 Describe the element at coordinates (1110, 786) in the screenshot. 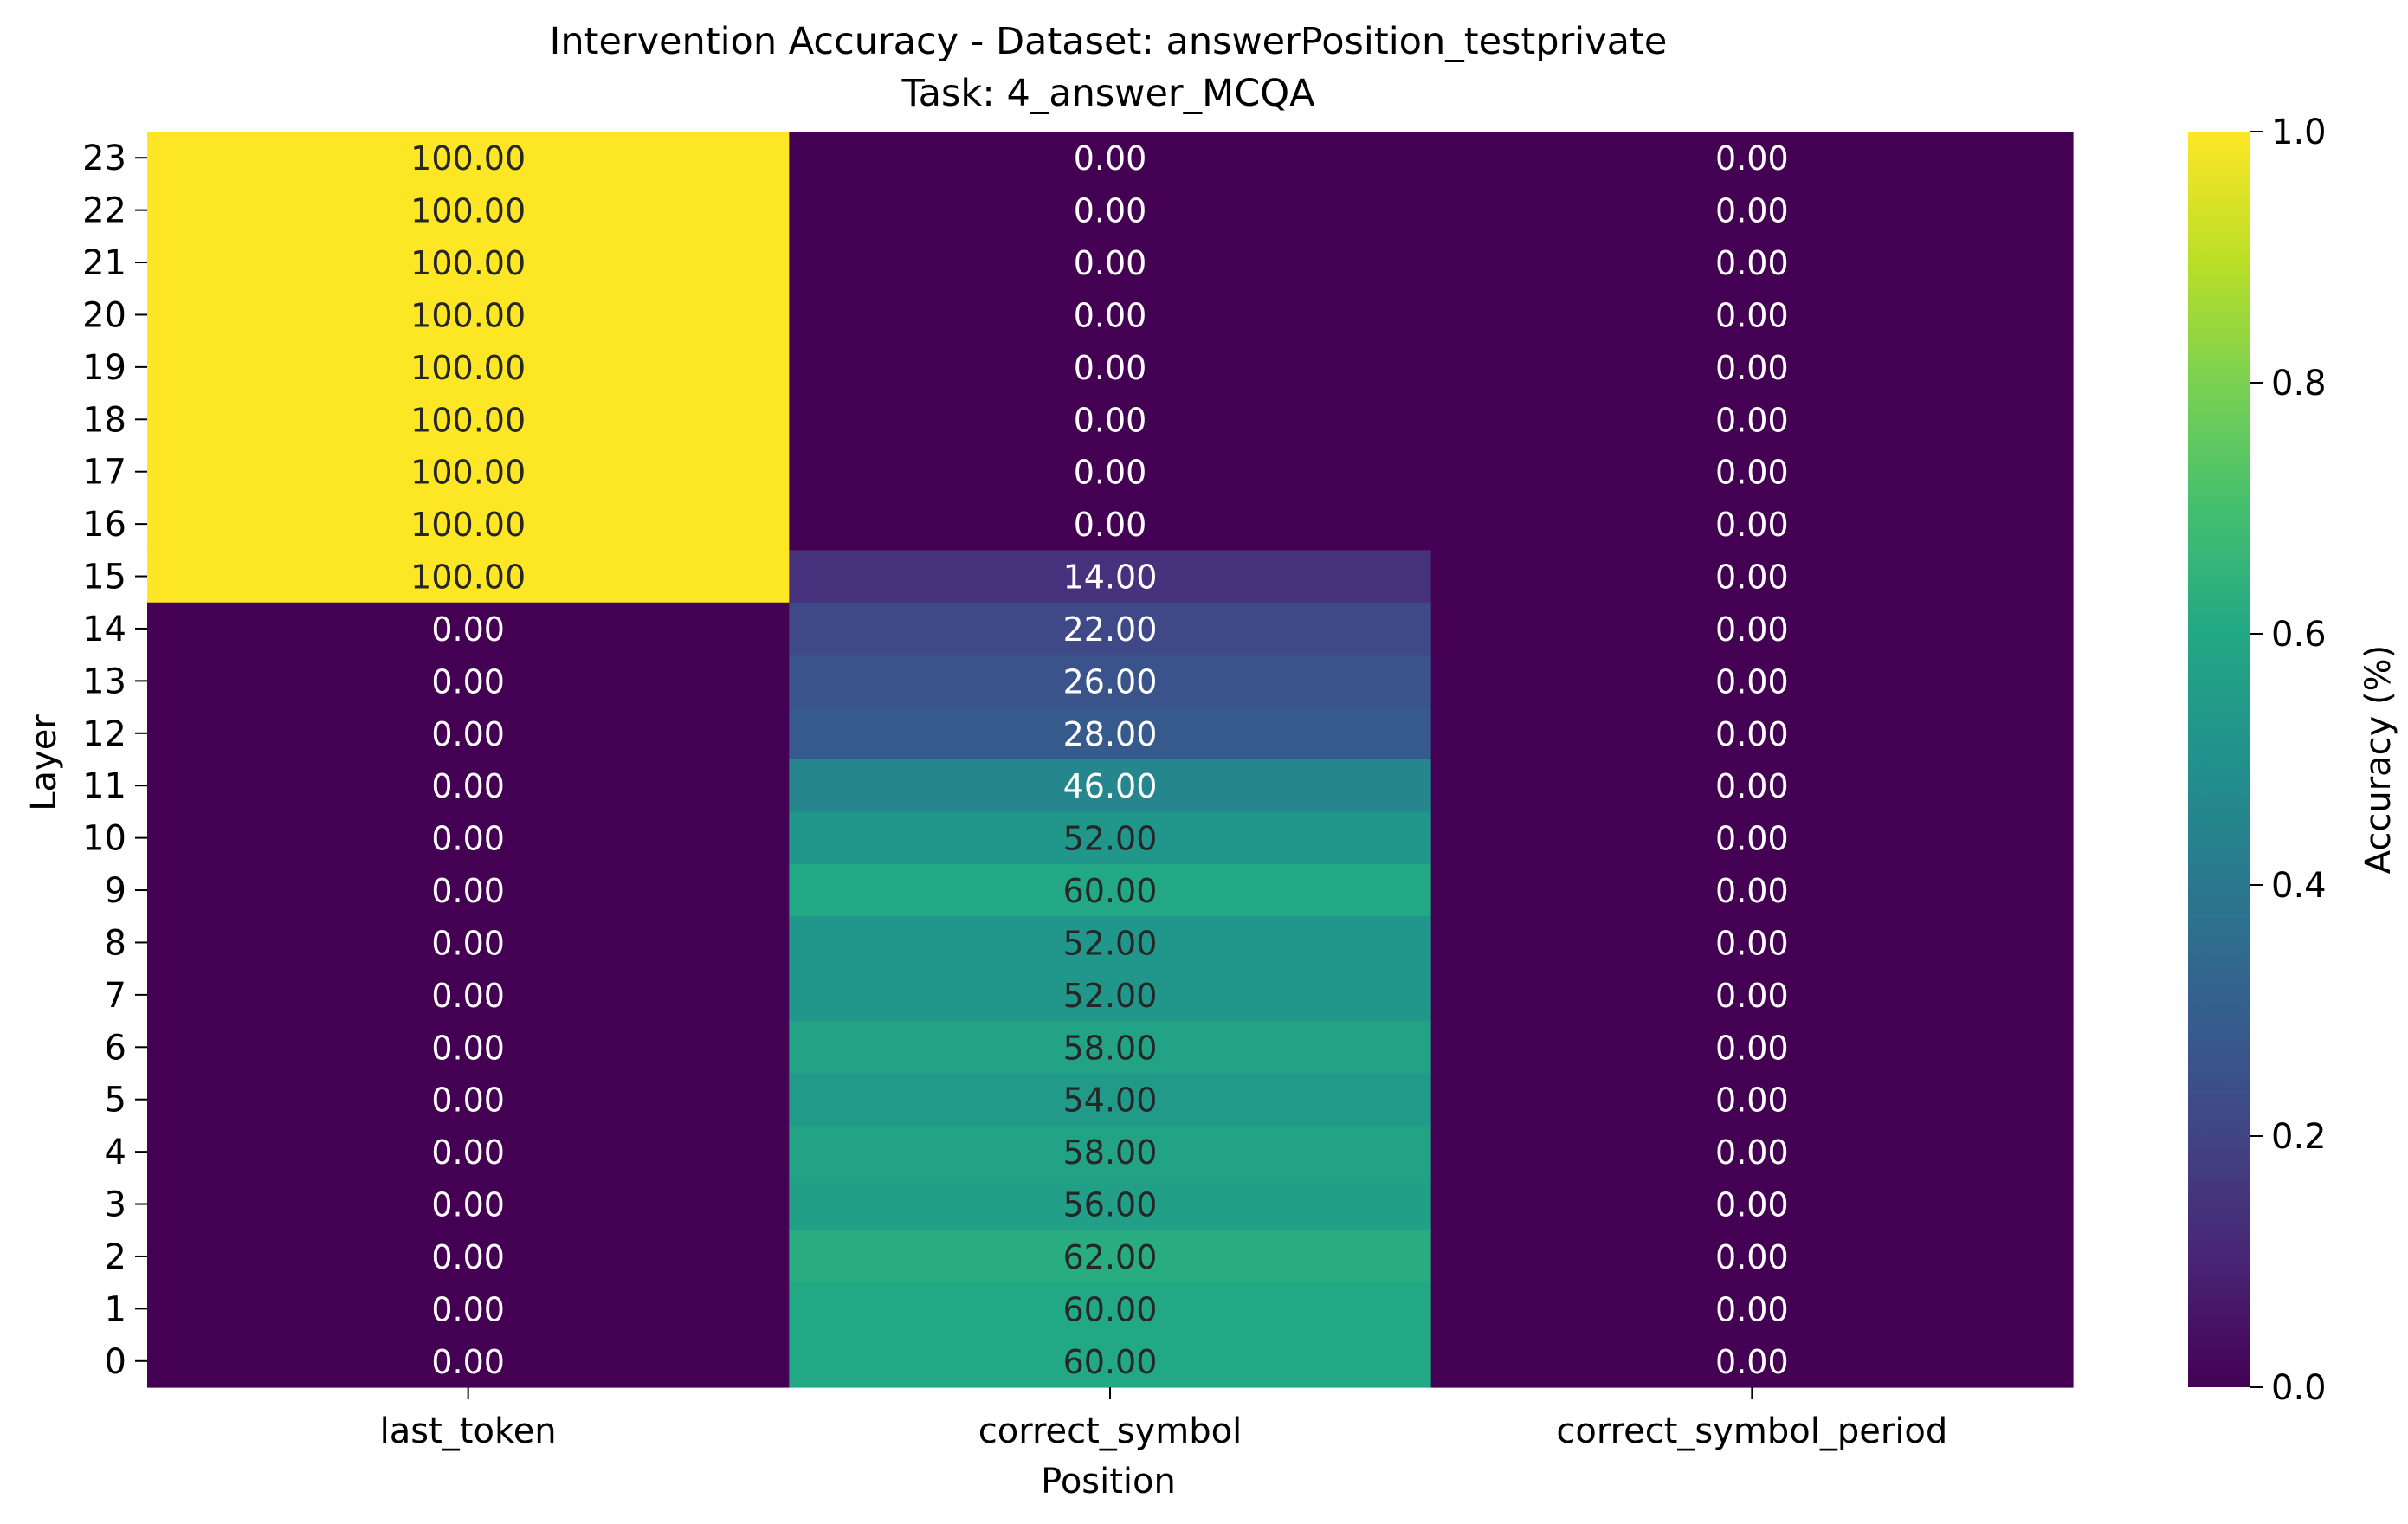

I see `cell-value-label: 46.00` at that location.